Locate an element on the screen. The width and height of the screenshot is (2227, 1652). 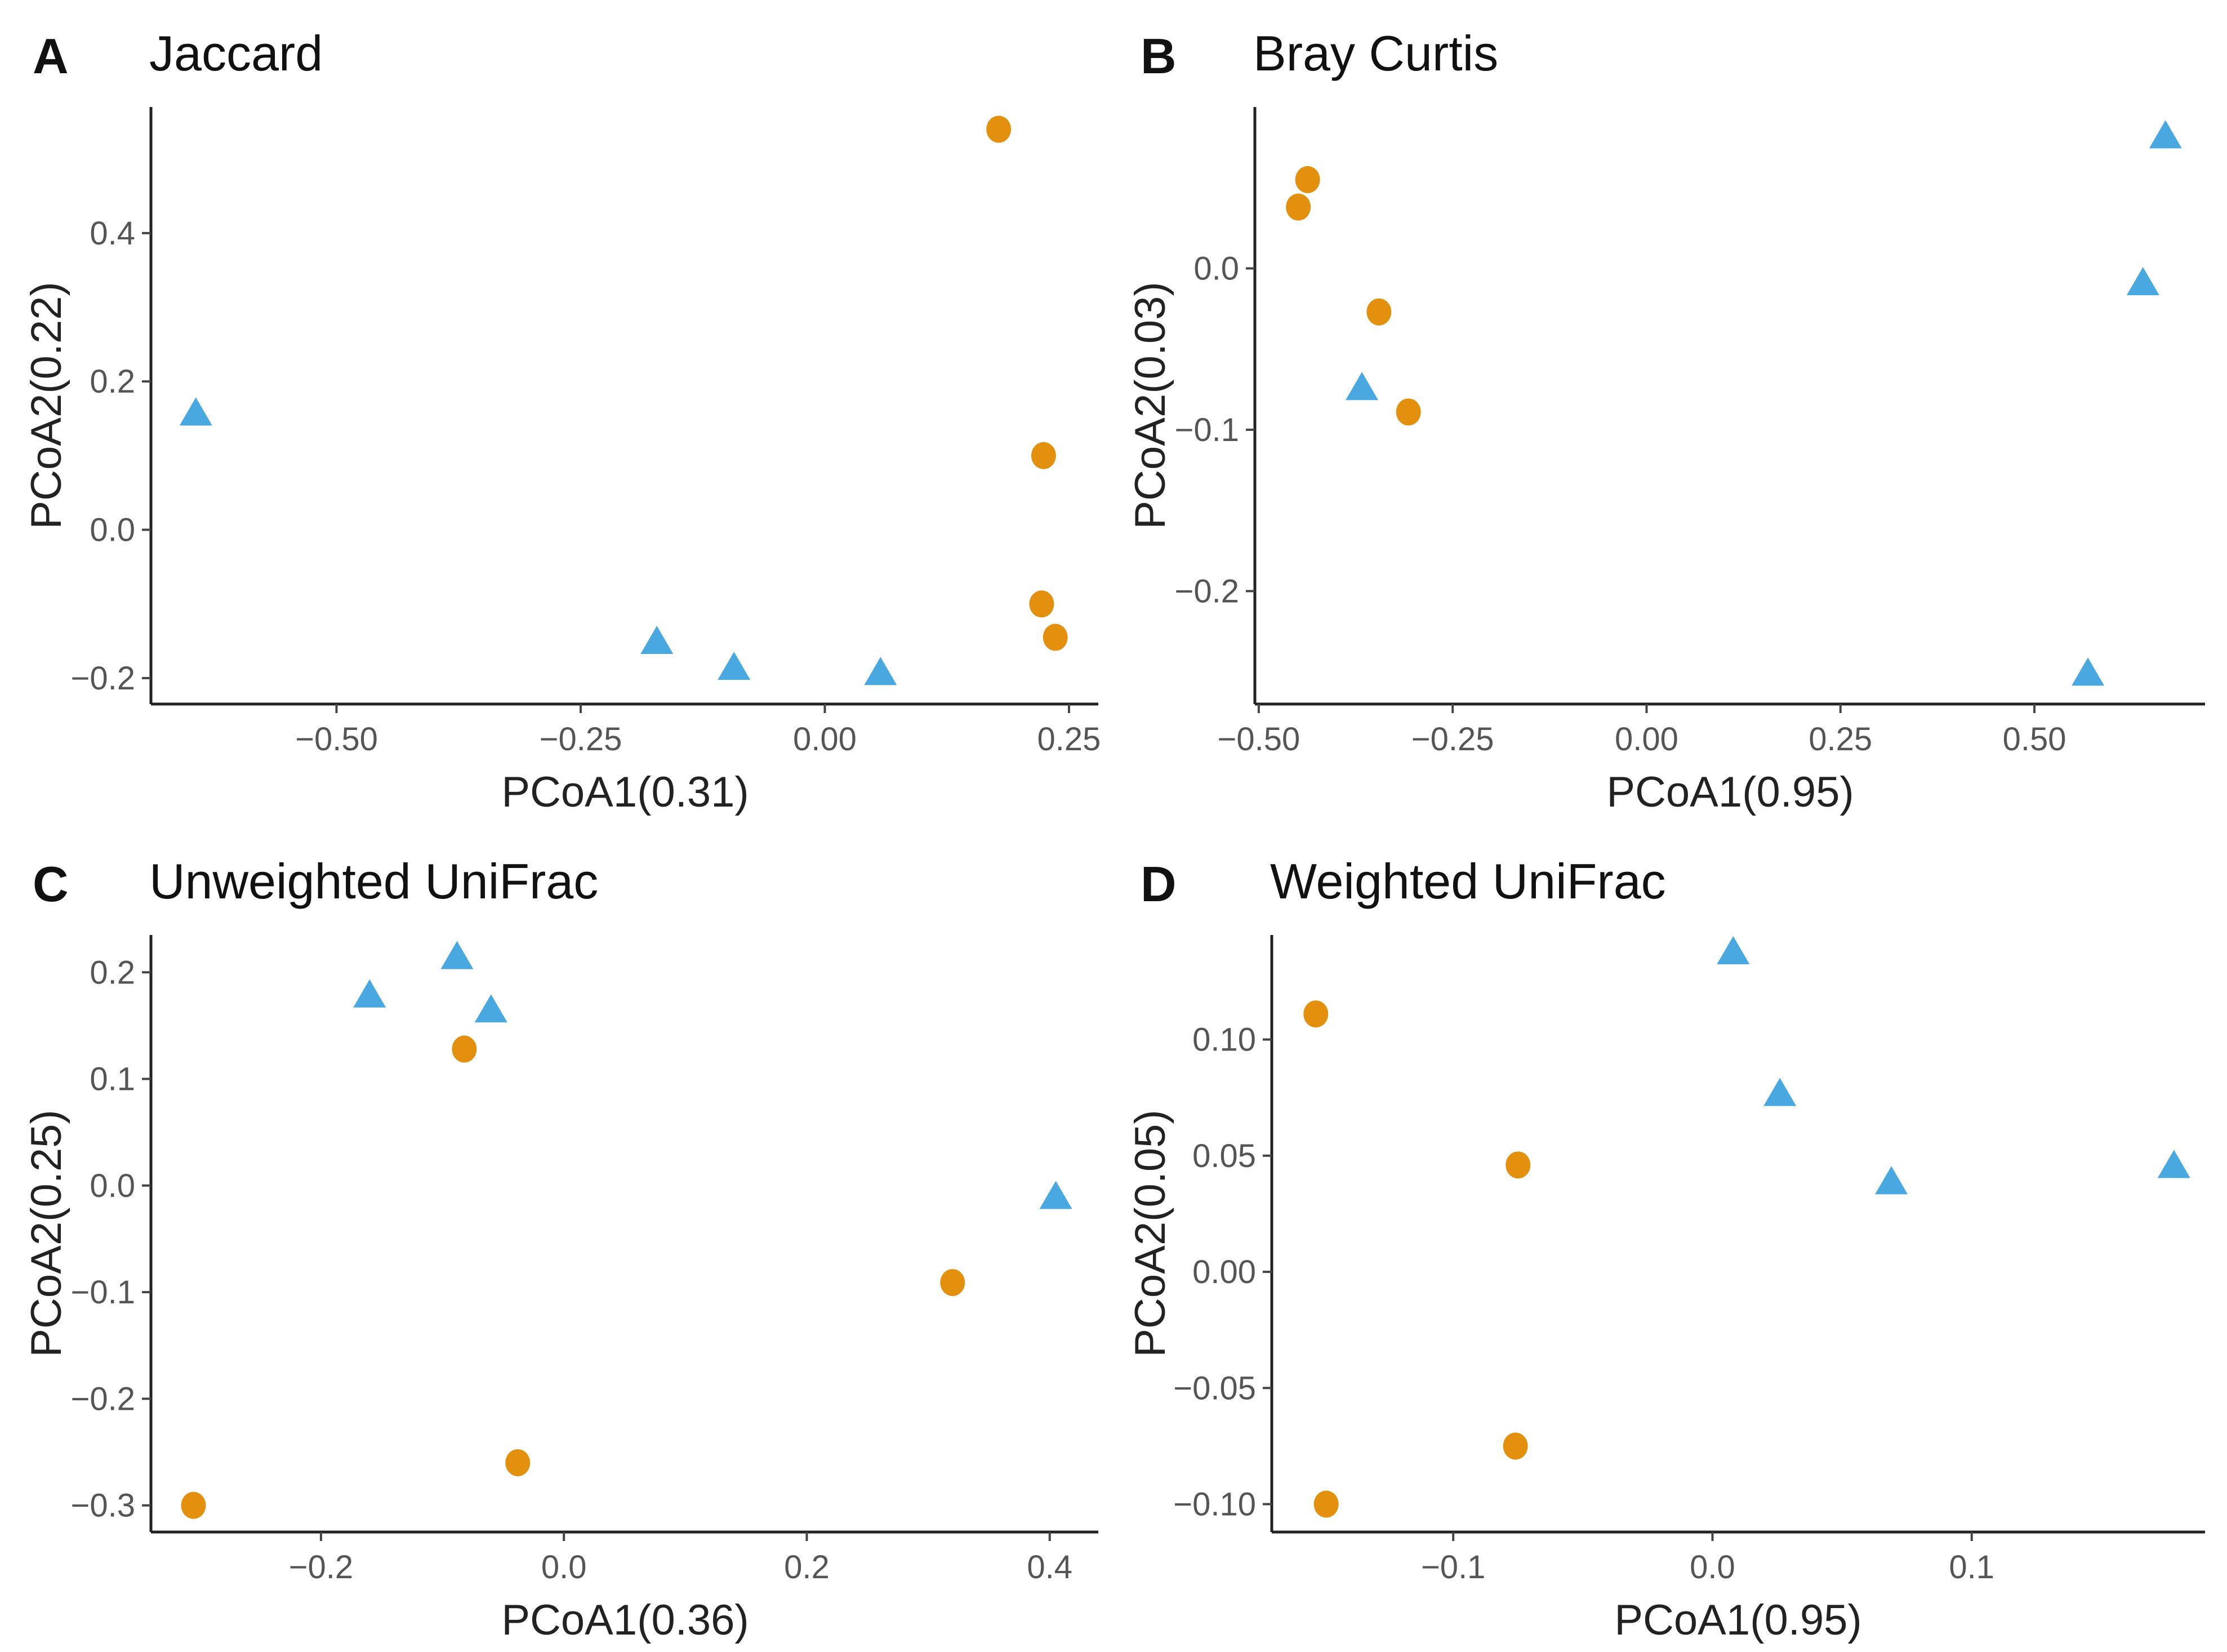
panel-c-y-tick-label: 0.2 is located at coordinates (112, 972).